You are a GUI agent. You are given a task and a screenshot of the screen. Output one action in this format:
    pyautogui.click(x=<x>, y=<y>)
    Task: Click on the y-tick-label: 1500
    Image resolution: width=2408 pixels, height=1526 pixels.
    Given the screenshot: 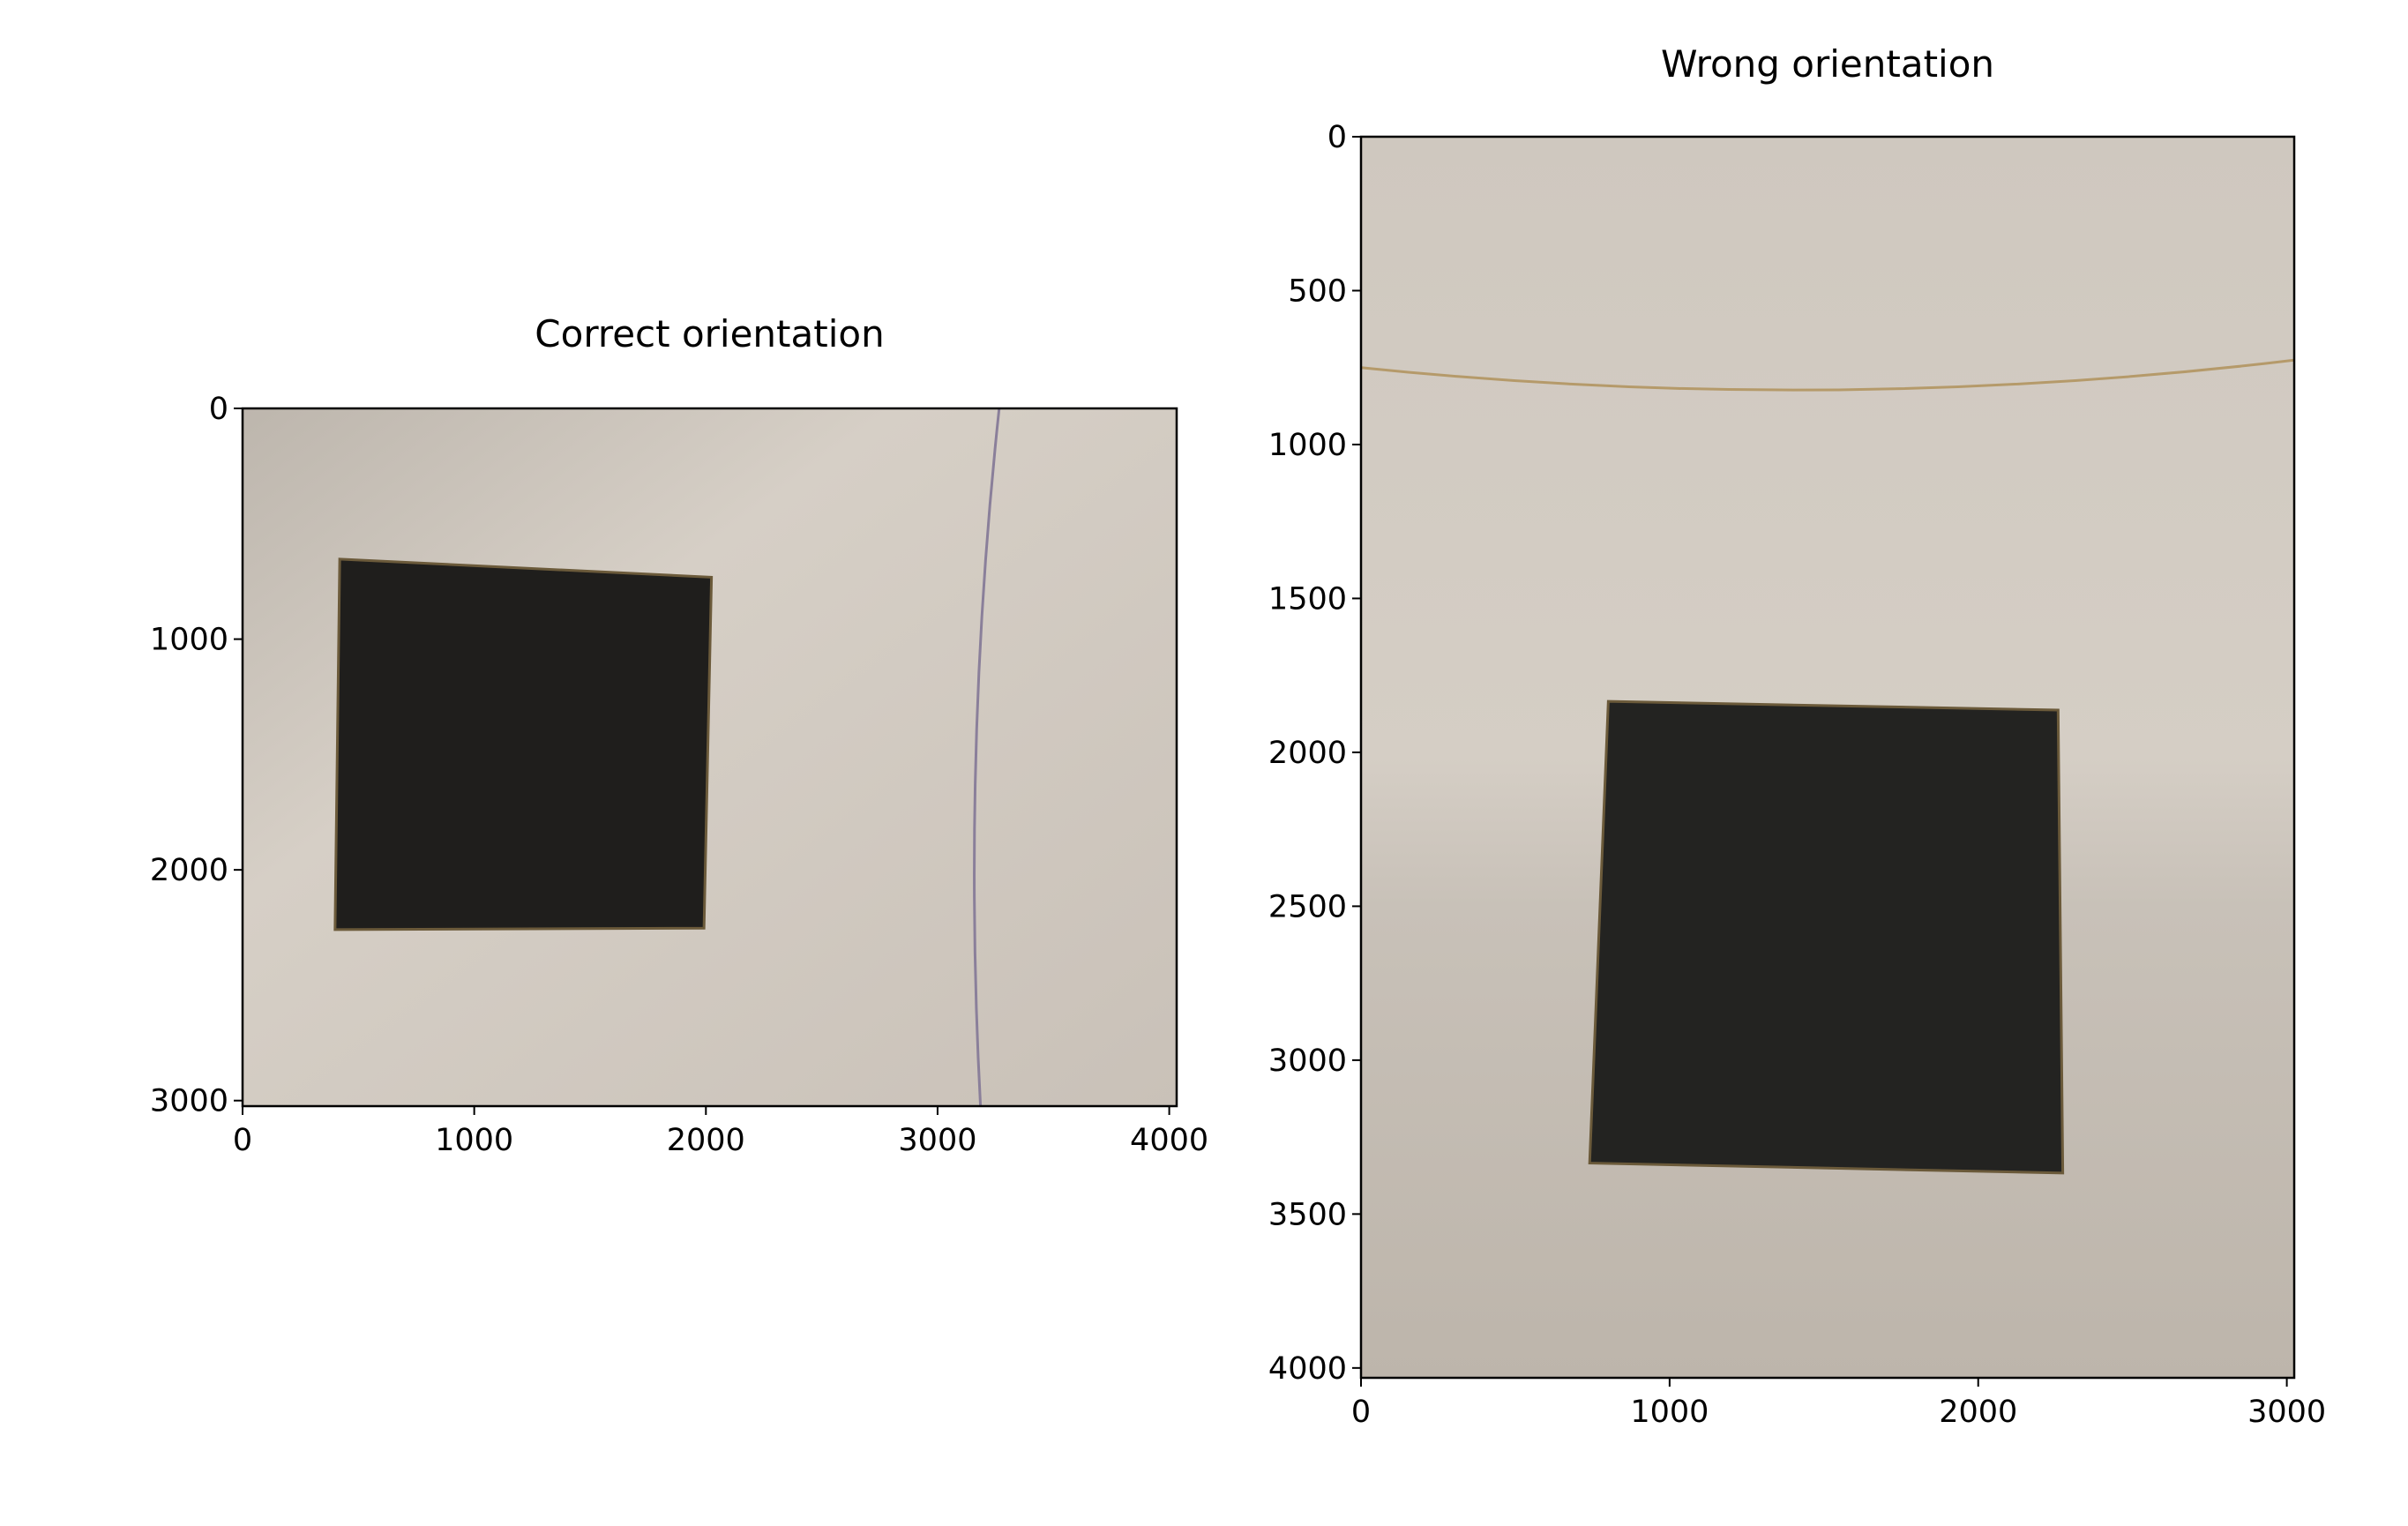 What is the action you would take?
    pyautogui.click(x=1307, y=599)
    